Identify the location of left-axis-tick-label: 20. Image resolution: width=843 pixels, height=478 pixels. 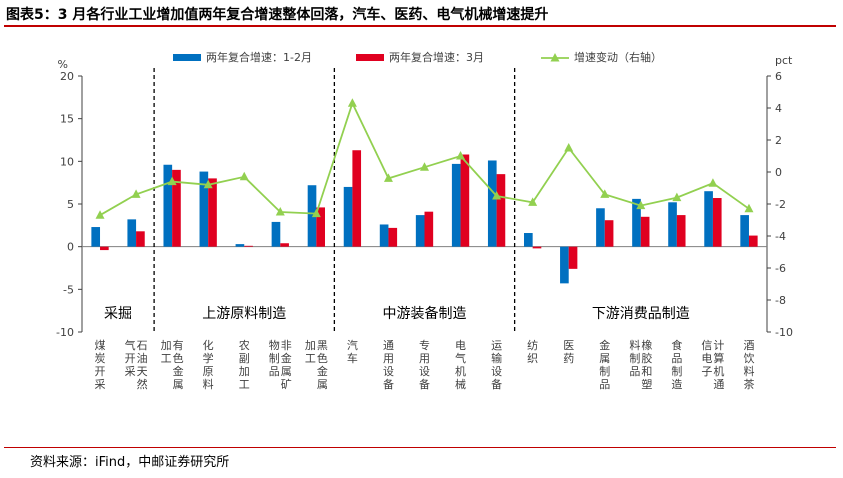
(67, 76).